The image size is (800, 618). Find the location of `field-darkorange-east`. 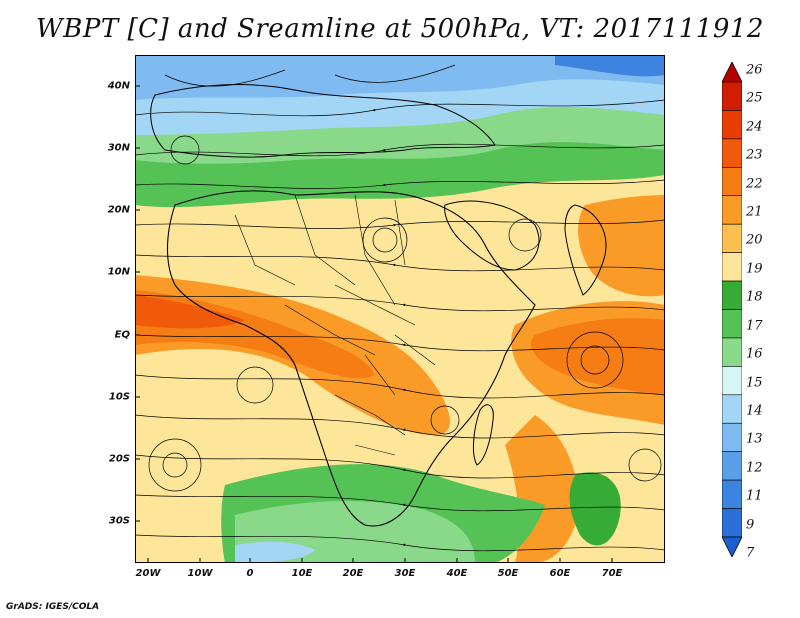

field-darkorange-east is located at coordinates (598, 356).